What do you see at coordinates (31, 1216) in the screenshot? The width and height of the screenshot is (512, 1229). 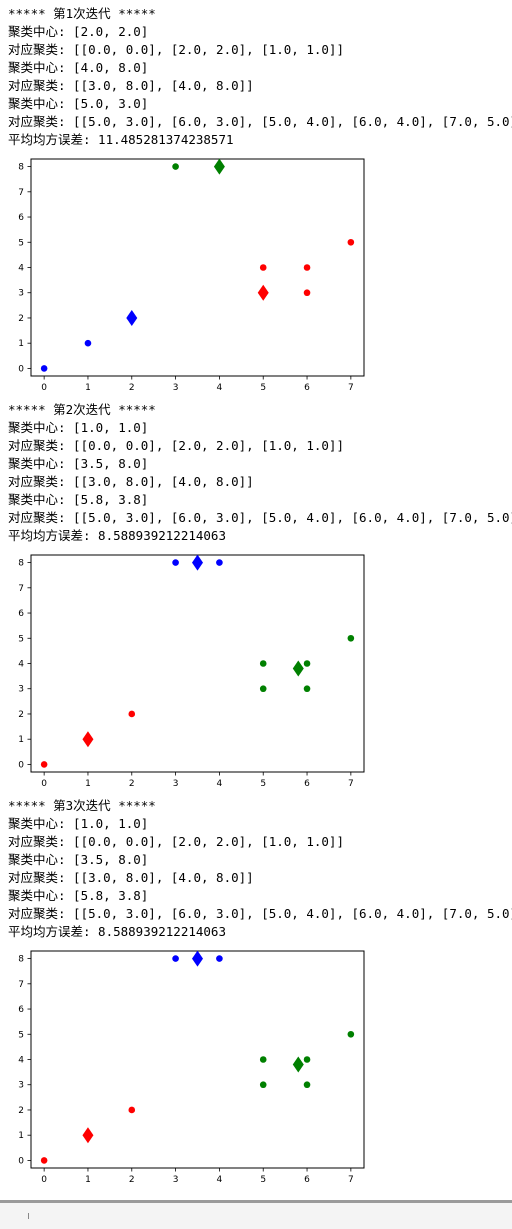 I see `resize-handle-icon` at bounding box center [31, 1216].